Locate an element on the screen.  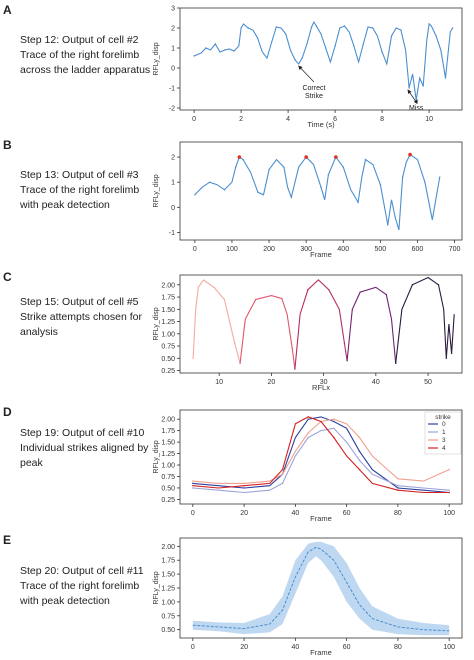
legend-box is located at coordinates (443, 433).